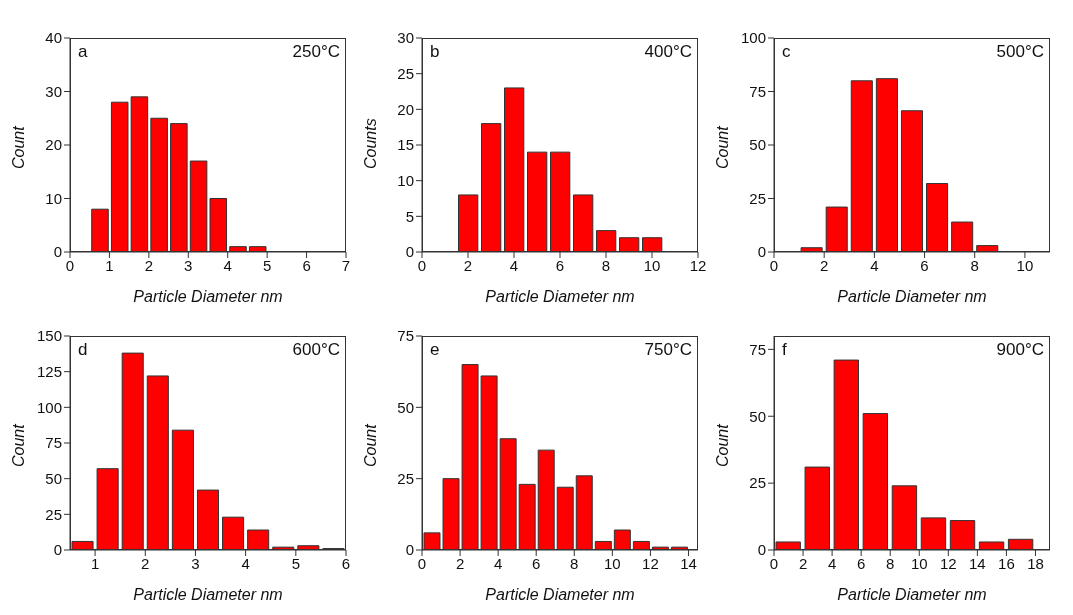 The width and height of the screenshot is (1073, 615). What do you see at coordinates (1035, 563) in the screenshot?
I see `x-tick-label: 18` at bounding box center [1035, 563].